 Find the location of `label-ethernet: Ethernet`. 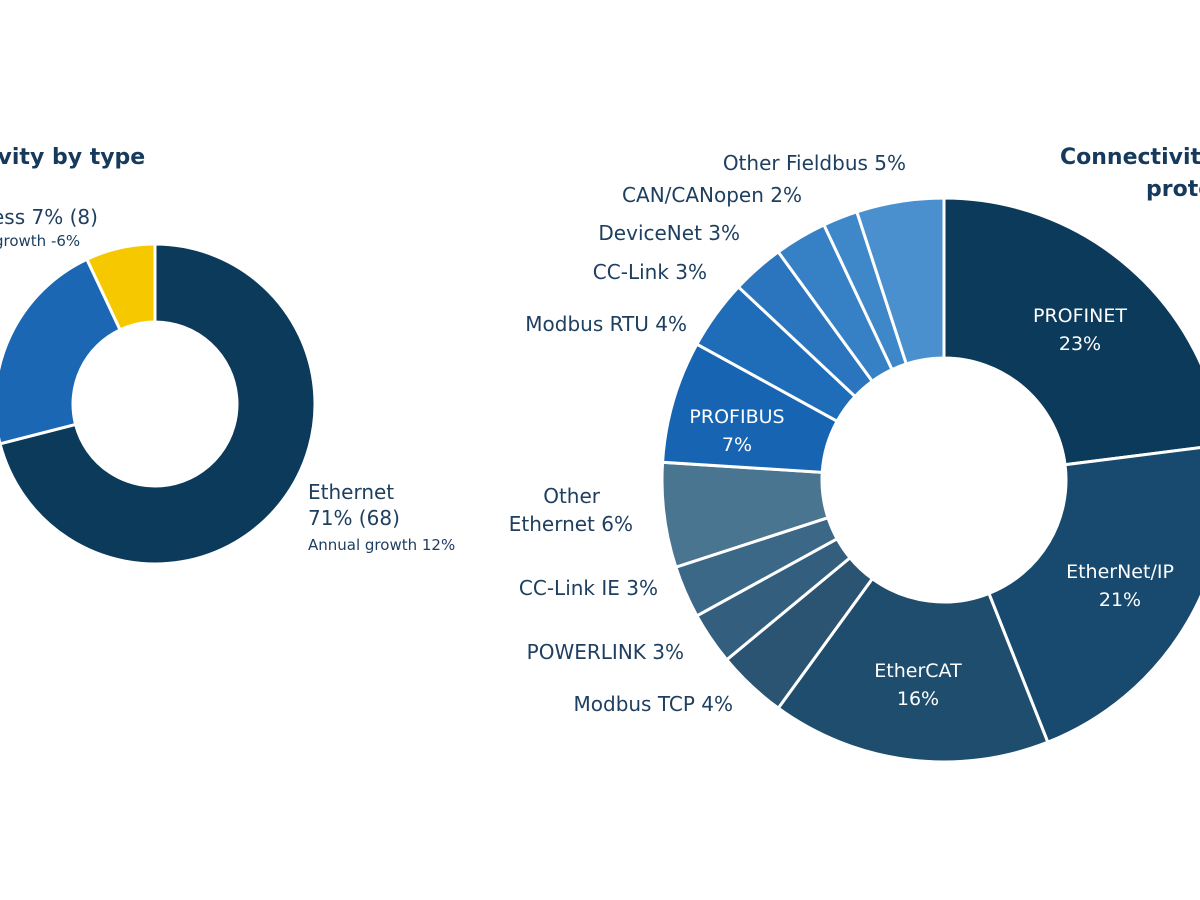

label-ethernet: Ethernet is located at coordinates (351, 492).